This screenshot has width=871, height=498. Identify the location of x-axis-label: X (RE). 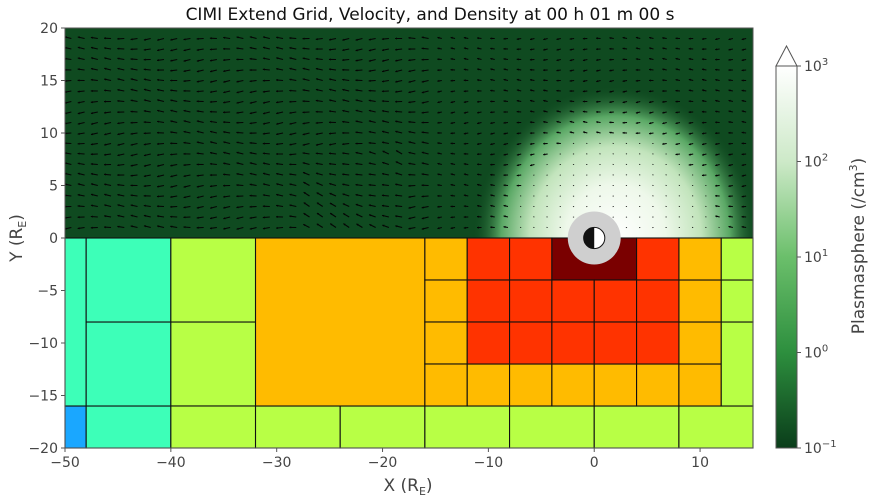
(407, 487).